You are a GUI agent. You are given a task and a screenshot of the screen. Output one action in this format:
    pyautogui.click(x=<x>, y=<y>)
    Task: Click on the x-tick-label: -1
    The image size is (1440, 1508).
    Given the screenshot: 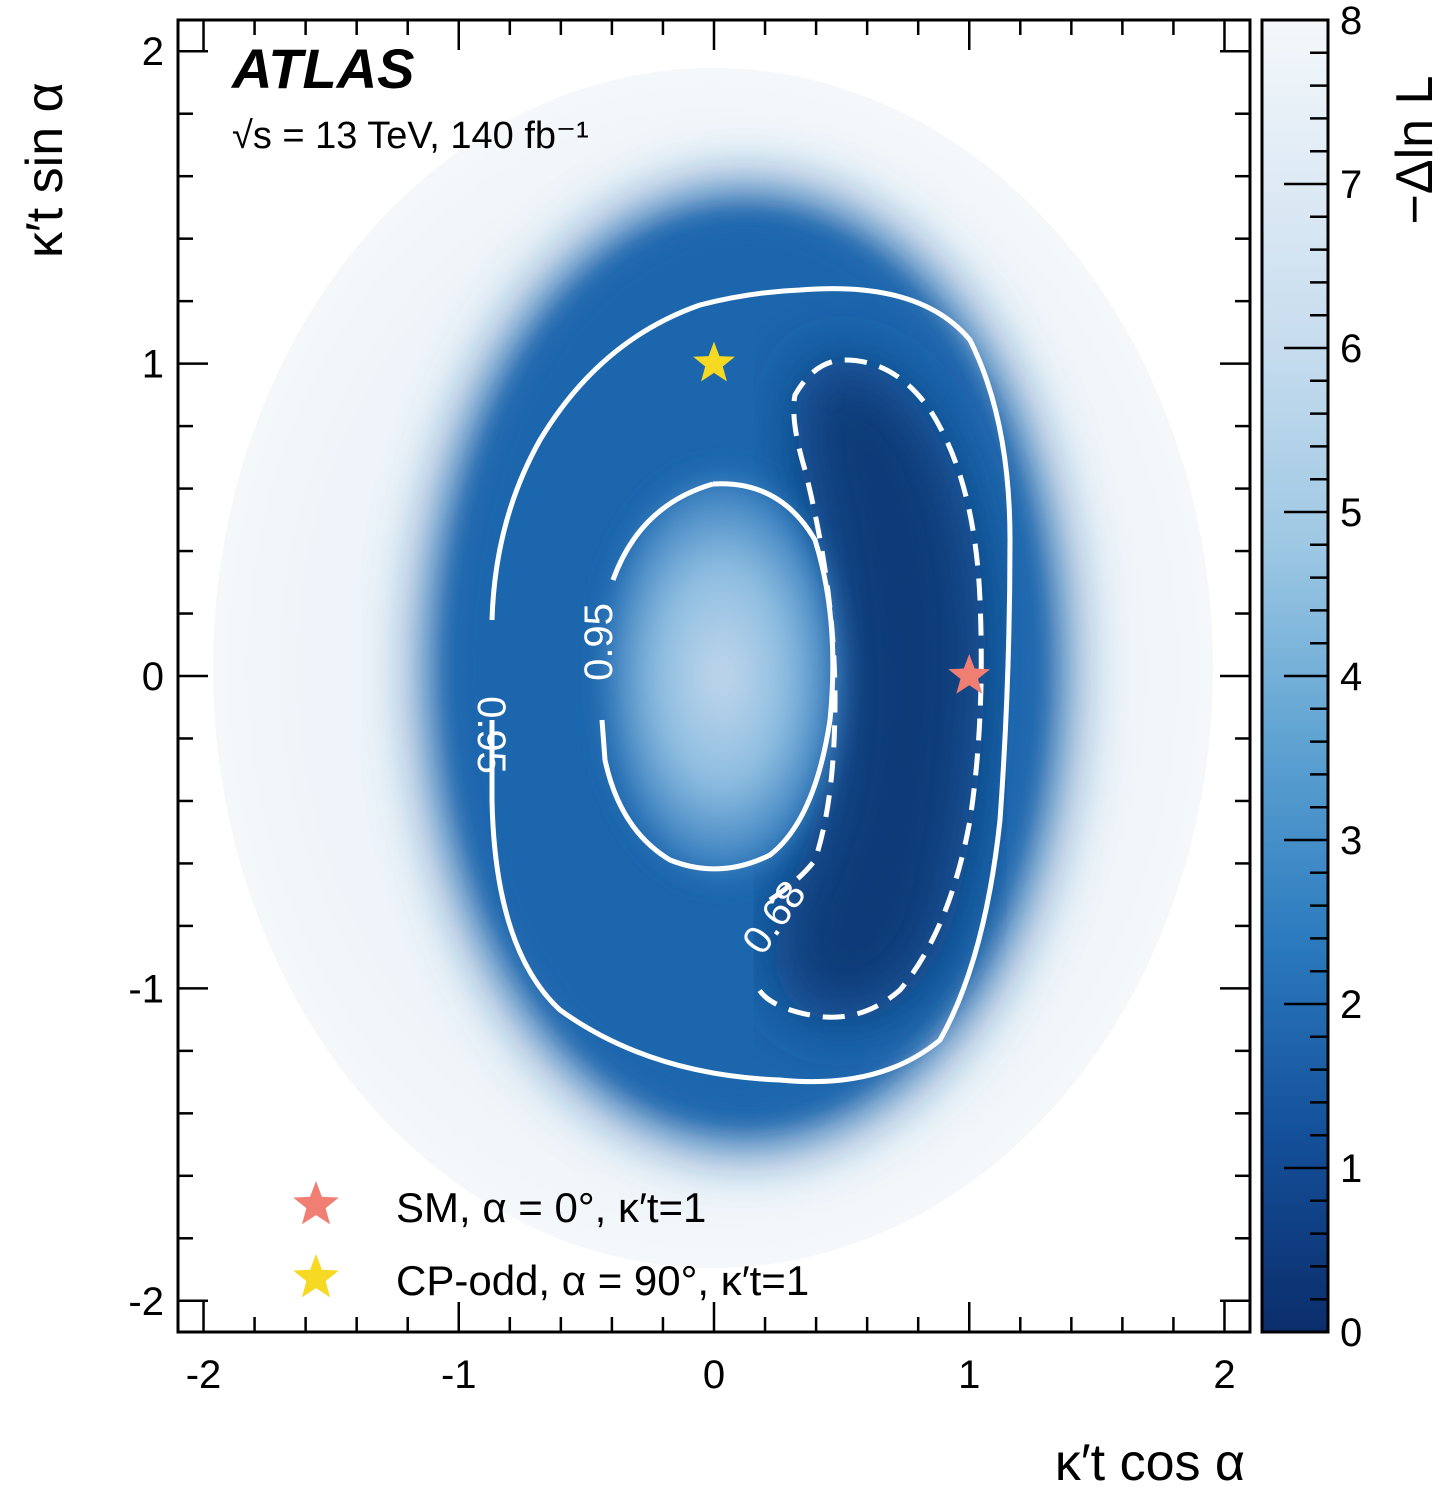 What is the action you would take?
    pyautogui.click(x=459, y=1375)
    